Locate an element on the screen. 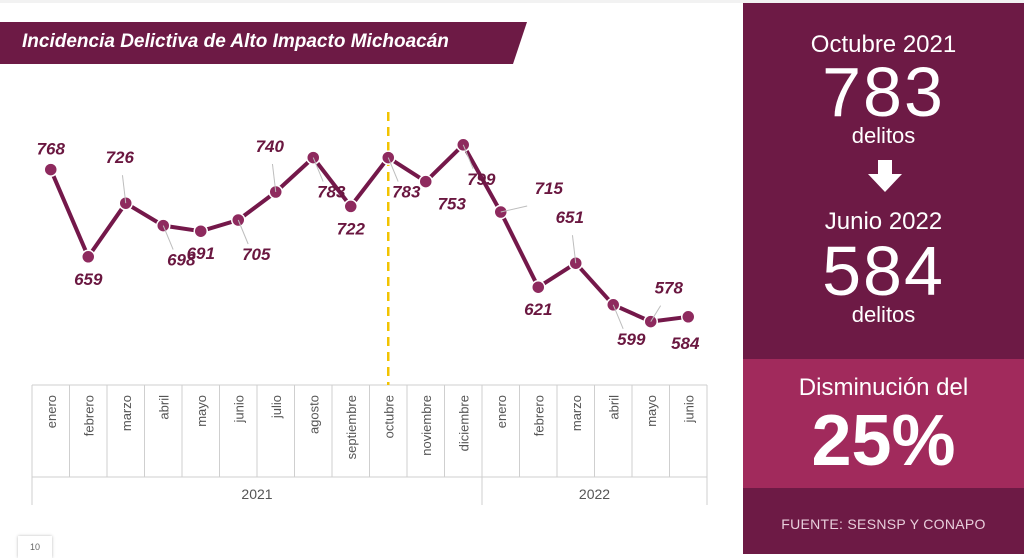 The width and height of the screenshot is (1024, 558). data-label: 651 is located at coordinates (570, 217).